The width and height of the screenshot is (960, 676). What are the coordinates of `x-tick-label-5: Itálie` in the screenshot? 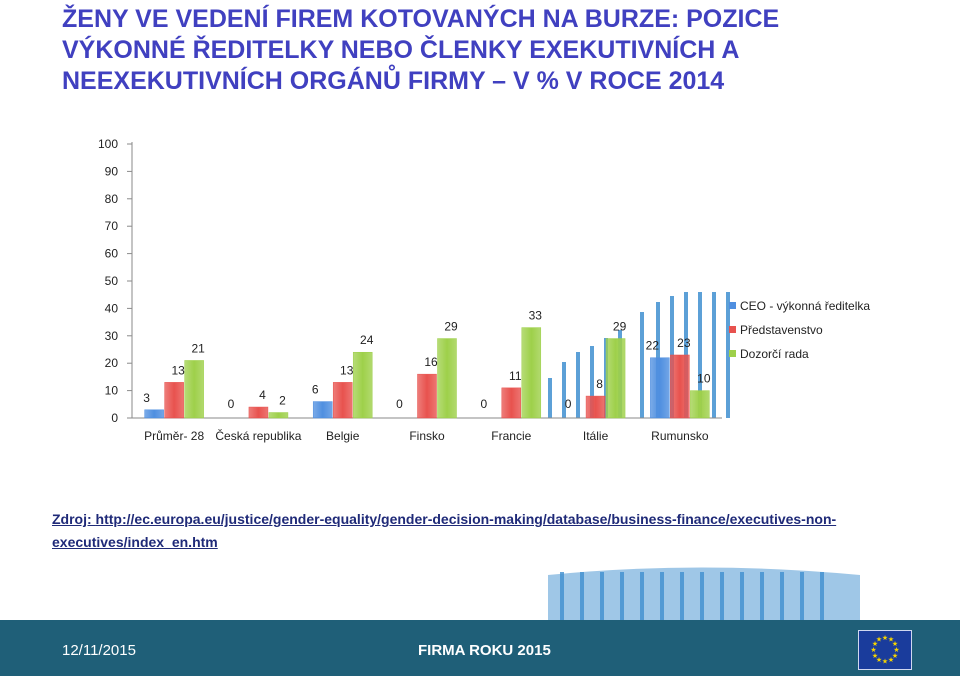 It's located at (596, 436).